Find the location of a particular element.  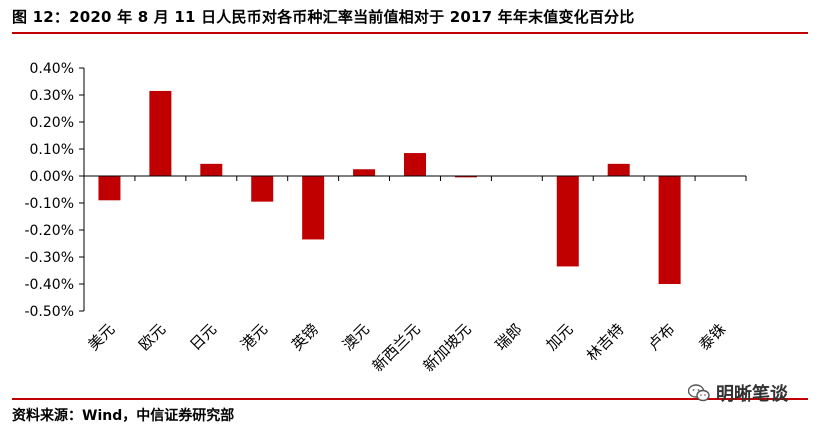

x-tick-label: 加元 is located at coordinates (560, 337).